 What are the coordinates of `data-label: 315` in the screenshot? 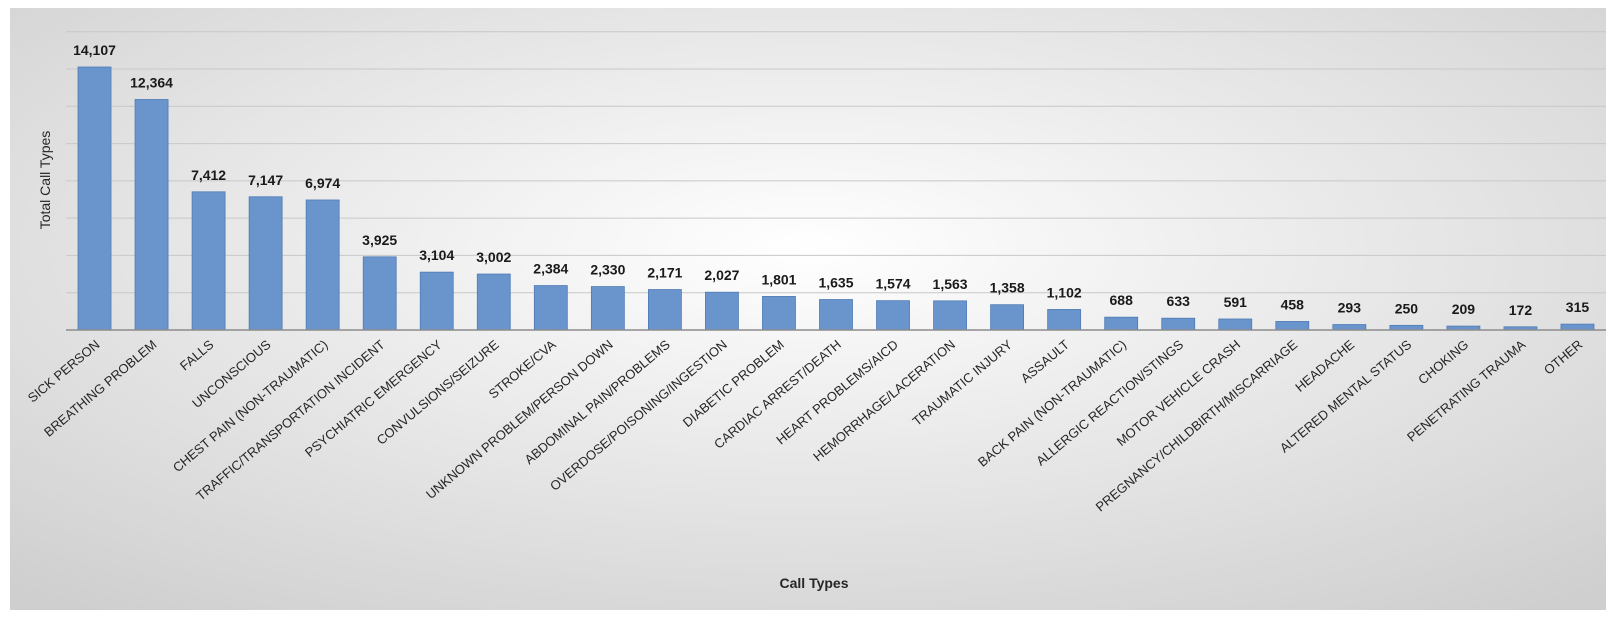 It's located at (1578, 307).